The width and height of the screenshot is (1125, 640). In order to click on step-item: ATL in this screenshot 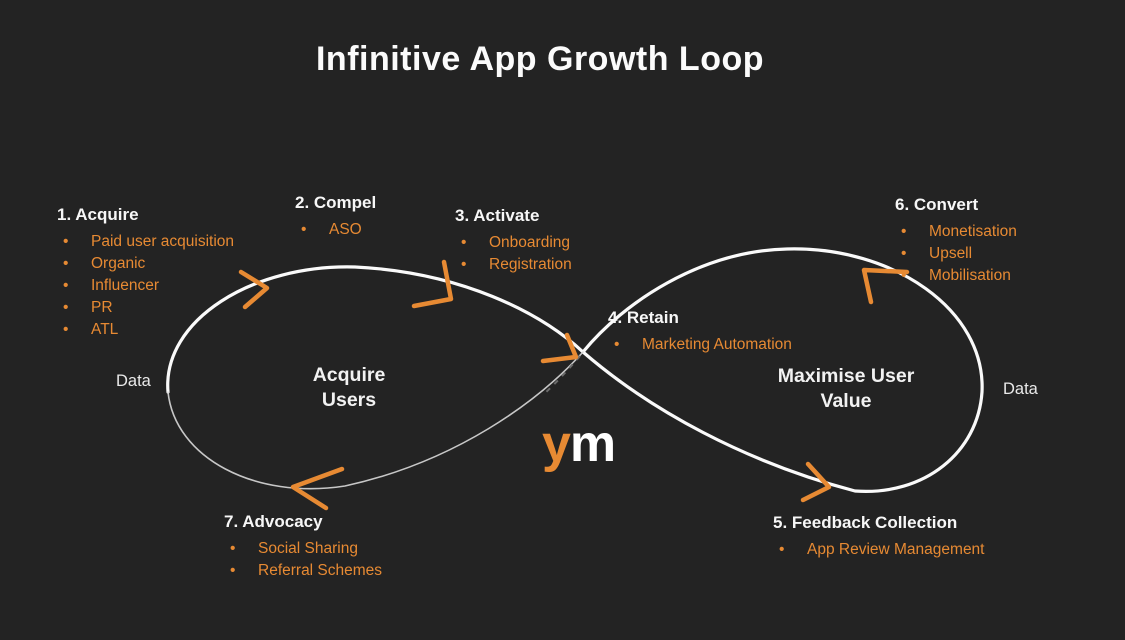, I will do `click(148, 330)`.